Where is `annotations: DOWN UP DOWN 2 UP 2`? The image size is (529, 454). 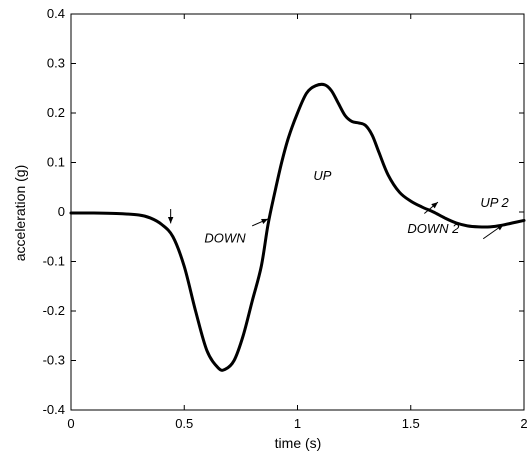 annotations: DOWN UP DOWN 2 UP 2 is located at coordinates (356, 207).